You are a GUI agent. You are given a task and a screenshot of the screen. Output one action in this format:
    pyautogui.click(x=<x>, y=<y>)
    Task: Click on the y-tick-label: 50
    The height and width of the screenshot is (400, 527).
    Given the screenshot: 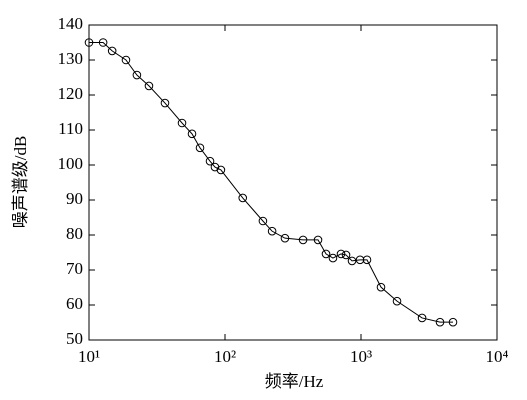 What is the action you would take?
    pyautogui.click(x=74, y=338)
    